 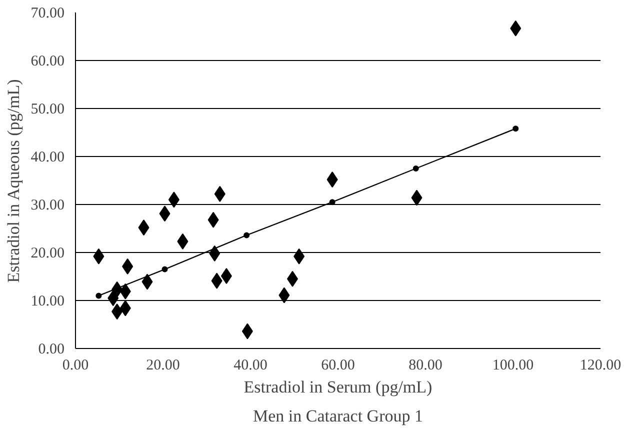 What do you see at coordinates (338, 387) in the screenshot?
I see `x-axis-title: Estradiol in Serum (pg/mL)` at bounding box center [338, 387].